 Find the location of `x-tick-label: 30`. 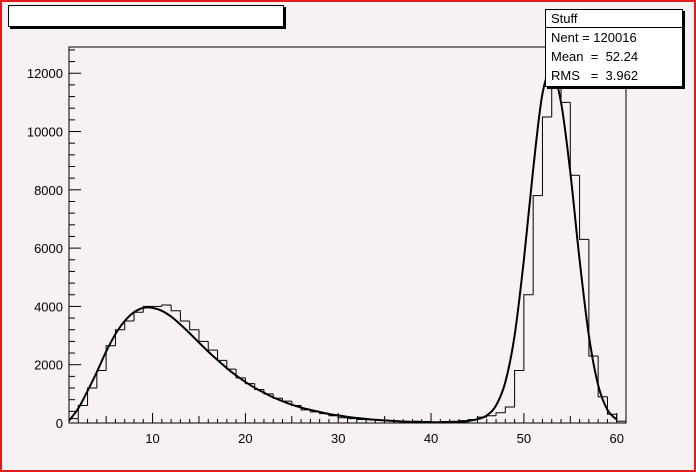

x-tick-label: 30 is located at coordinates (338, 438).